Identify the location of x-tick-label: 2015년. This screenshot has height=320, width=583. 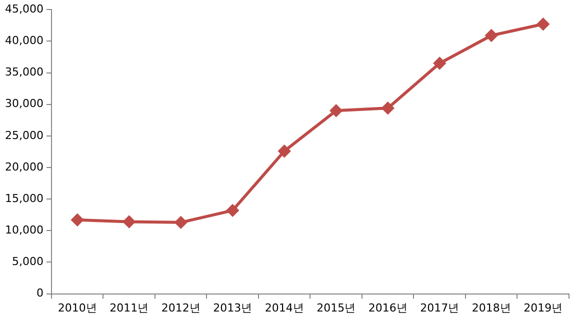
(336, 307).